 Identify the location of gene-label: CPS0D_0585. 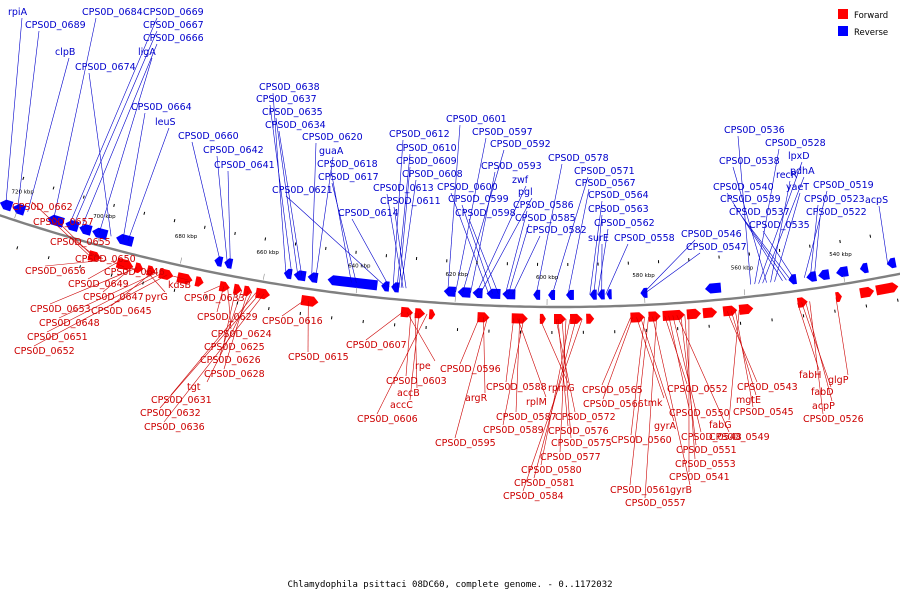
(545, 218).